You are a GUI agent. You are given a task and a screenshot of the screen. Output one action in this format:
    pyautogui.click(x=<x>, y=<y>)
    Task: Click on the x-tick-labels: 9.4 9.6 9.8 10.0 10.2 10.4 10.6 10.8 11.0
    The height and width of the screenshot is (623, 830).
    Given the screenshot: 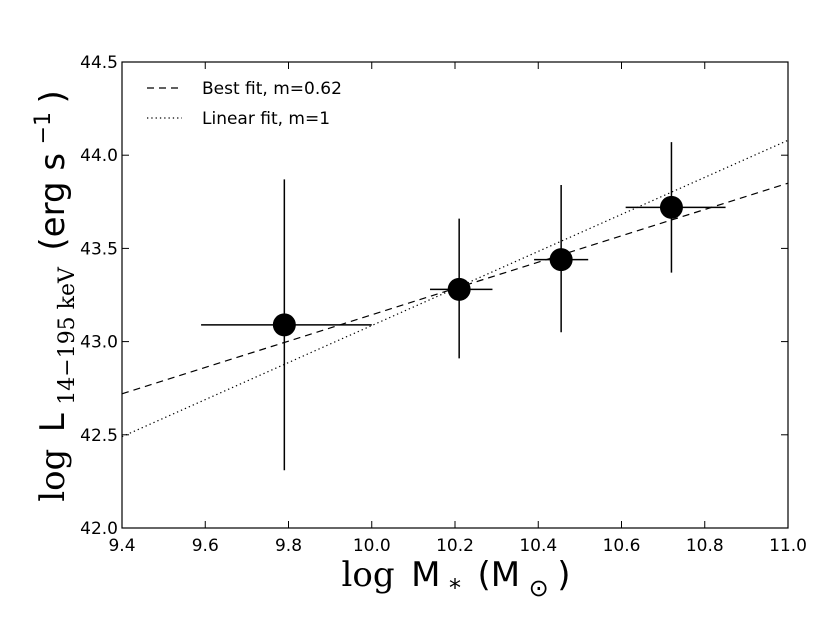 What is the action you would take?
    pyautogui.click(x=457, y=546)
    